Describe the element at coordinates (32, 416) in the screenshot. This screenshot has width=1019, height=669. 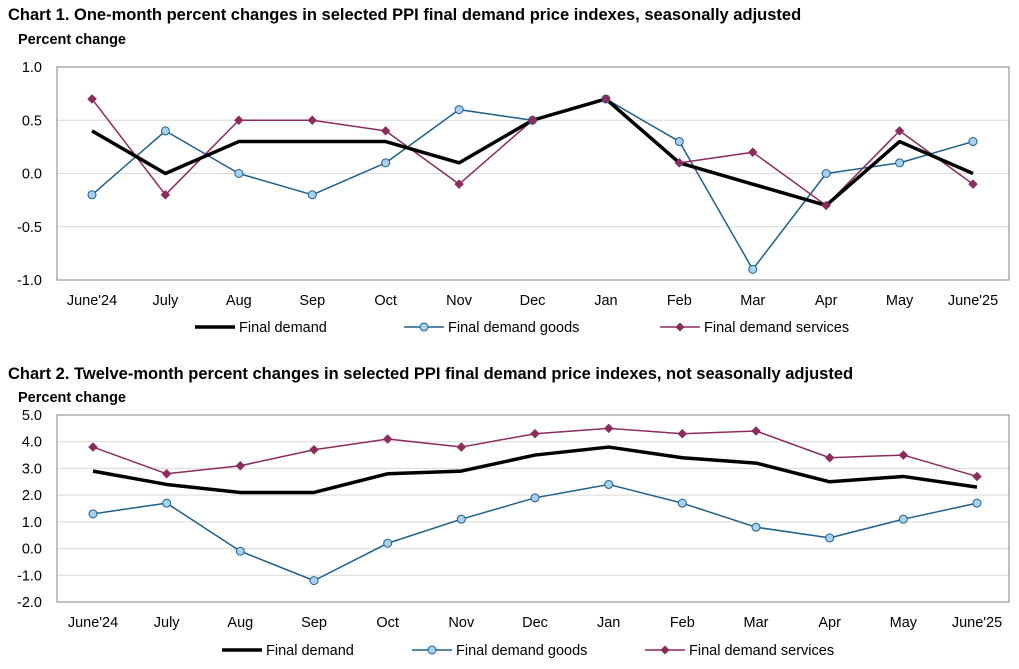
I see `chart2-ytick-label: 5.0` at that location.